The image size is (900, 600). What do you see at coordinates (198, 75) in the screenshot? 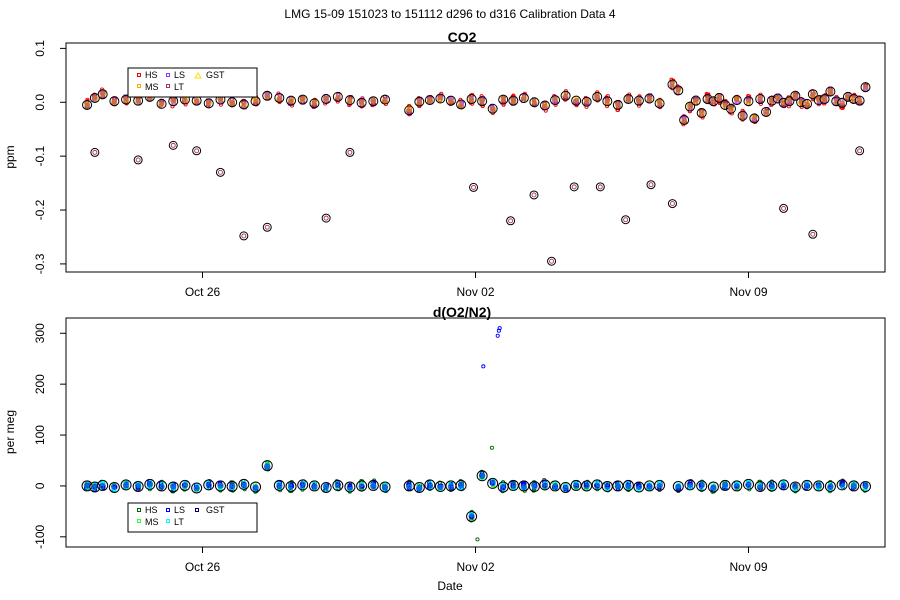
I see `co2-legend-gst-symbol` at bounding box center [198, 75].